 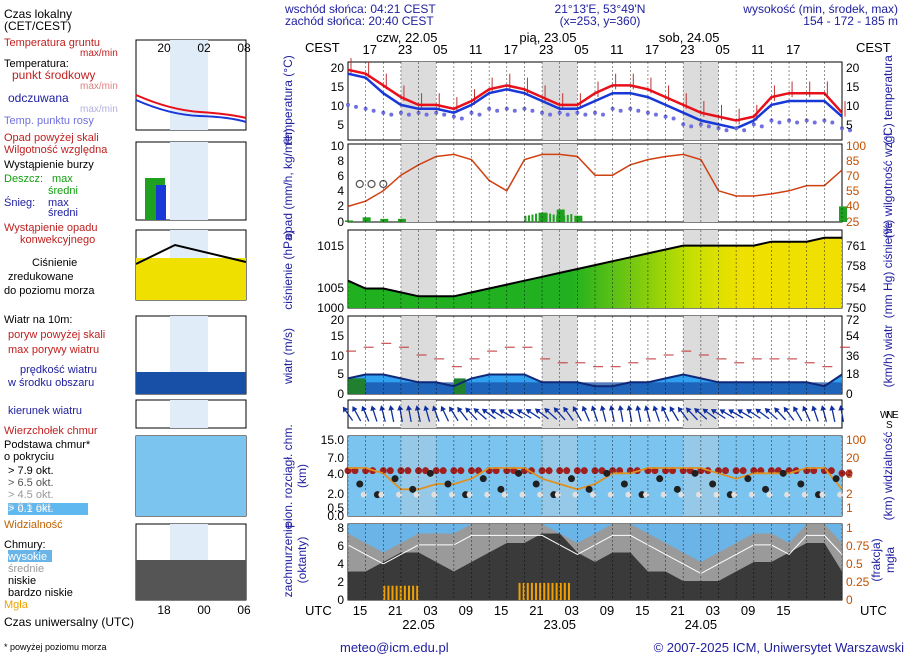 What do you see at coordinates (853, 336) in the screenshot?
I see `tick: 54` at bounding box center [853, 336].